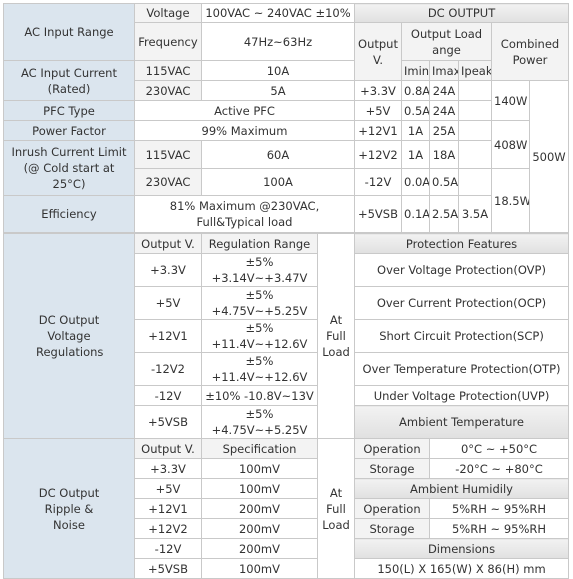 The height and width of the screenshot is (579, 573). What do you see at coordinates (69, 130) in the screenshot?
I see `label-cell: Power Factor` at bounding box center [69, 130].